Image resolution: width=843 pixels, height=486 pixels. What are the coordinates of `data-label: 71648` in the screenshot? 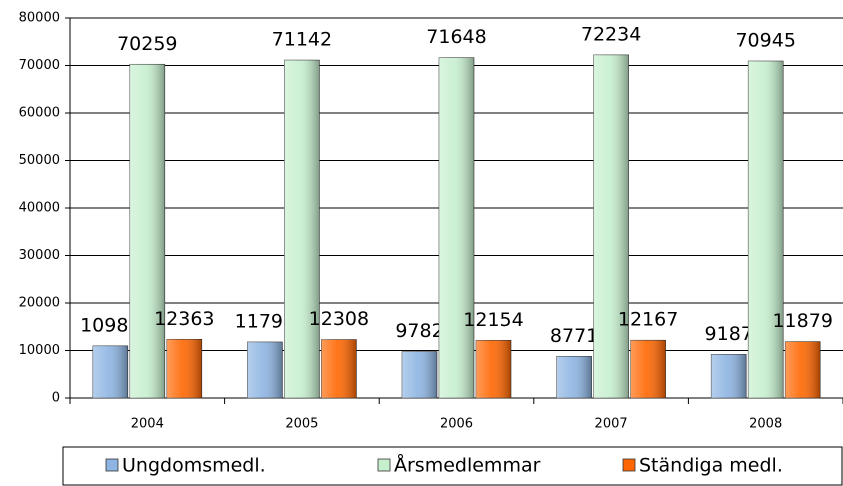 It's located at (456, 37).